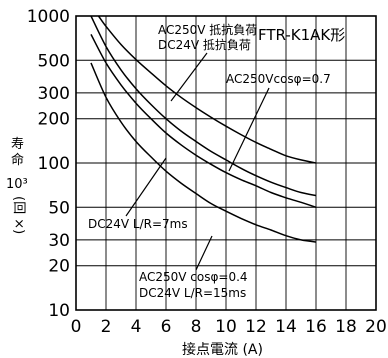 Image resolution: width=388 pixels, height=358 pixels. What do you see at coordinates (106, 327) in the screenshot?
I see `x-tick-label: 2` at bounding box center [106, 327].